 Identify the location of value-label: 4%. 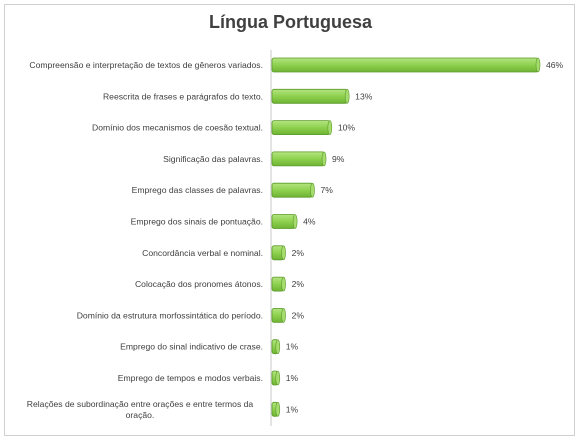
(309, 222).